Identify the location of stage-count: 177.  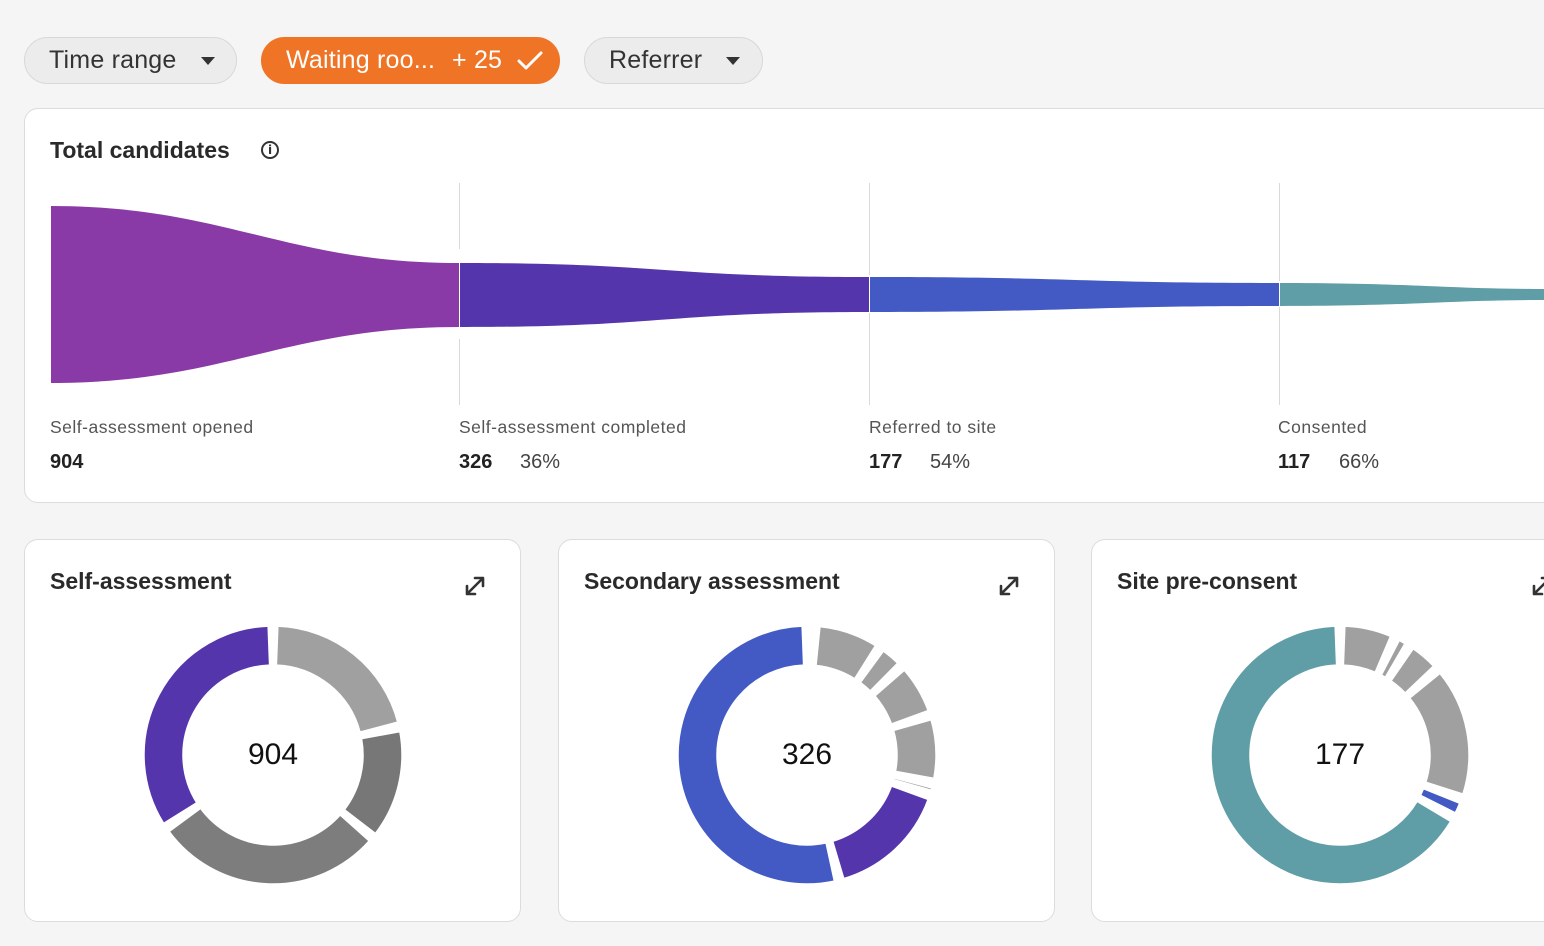
(886, 462).